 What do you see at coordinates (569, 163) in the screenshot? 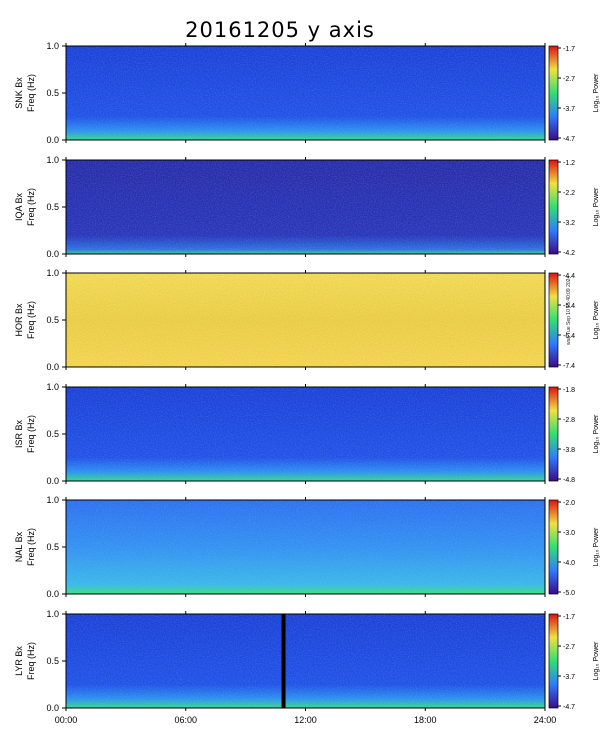
I see `colorbar-tick-label: -1.2` at bounding box center [569, 163].